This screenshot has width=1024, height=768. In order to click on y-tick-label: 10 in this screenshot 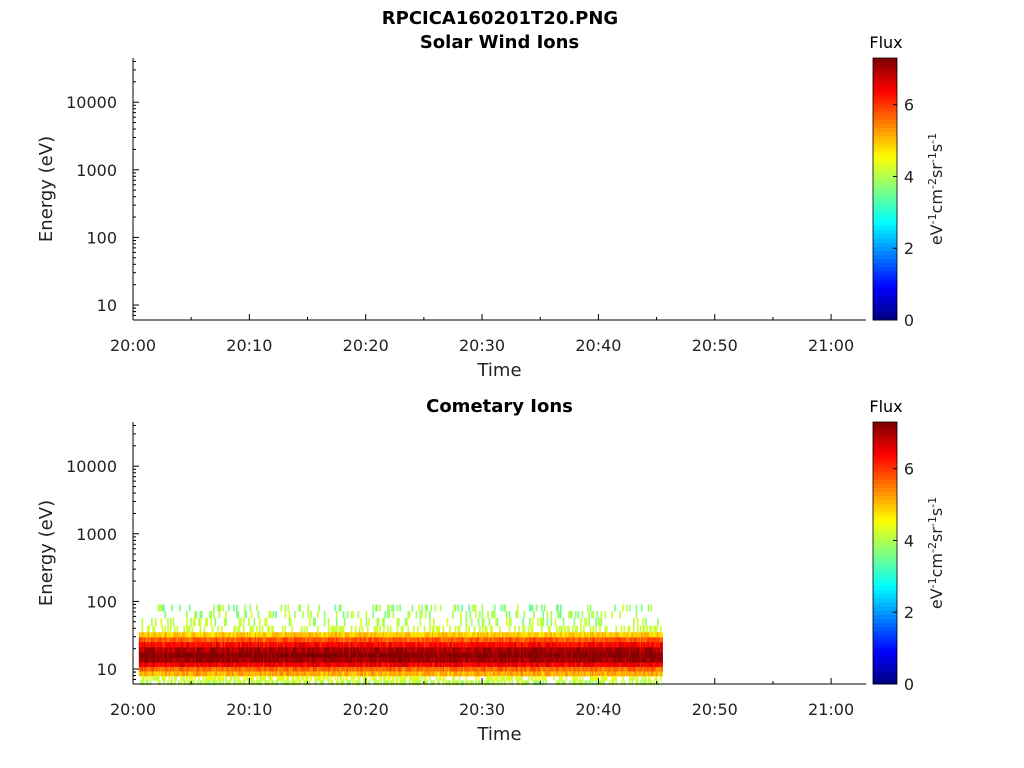, I will do `click(107, 669)`.